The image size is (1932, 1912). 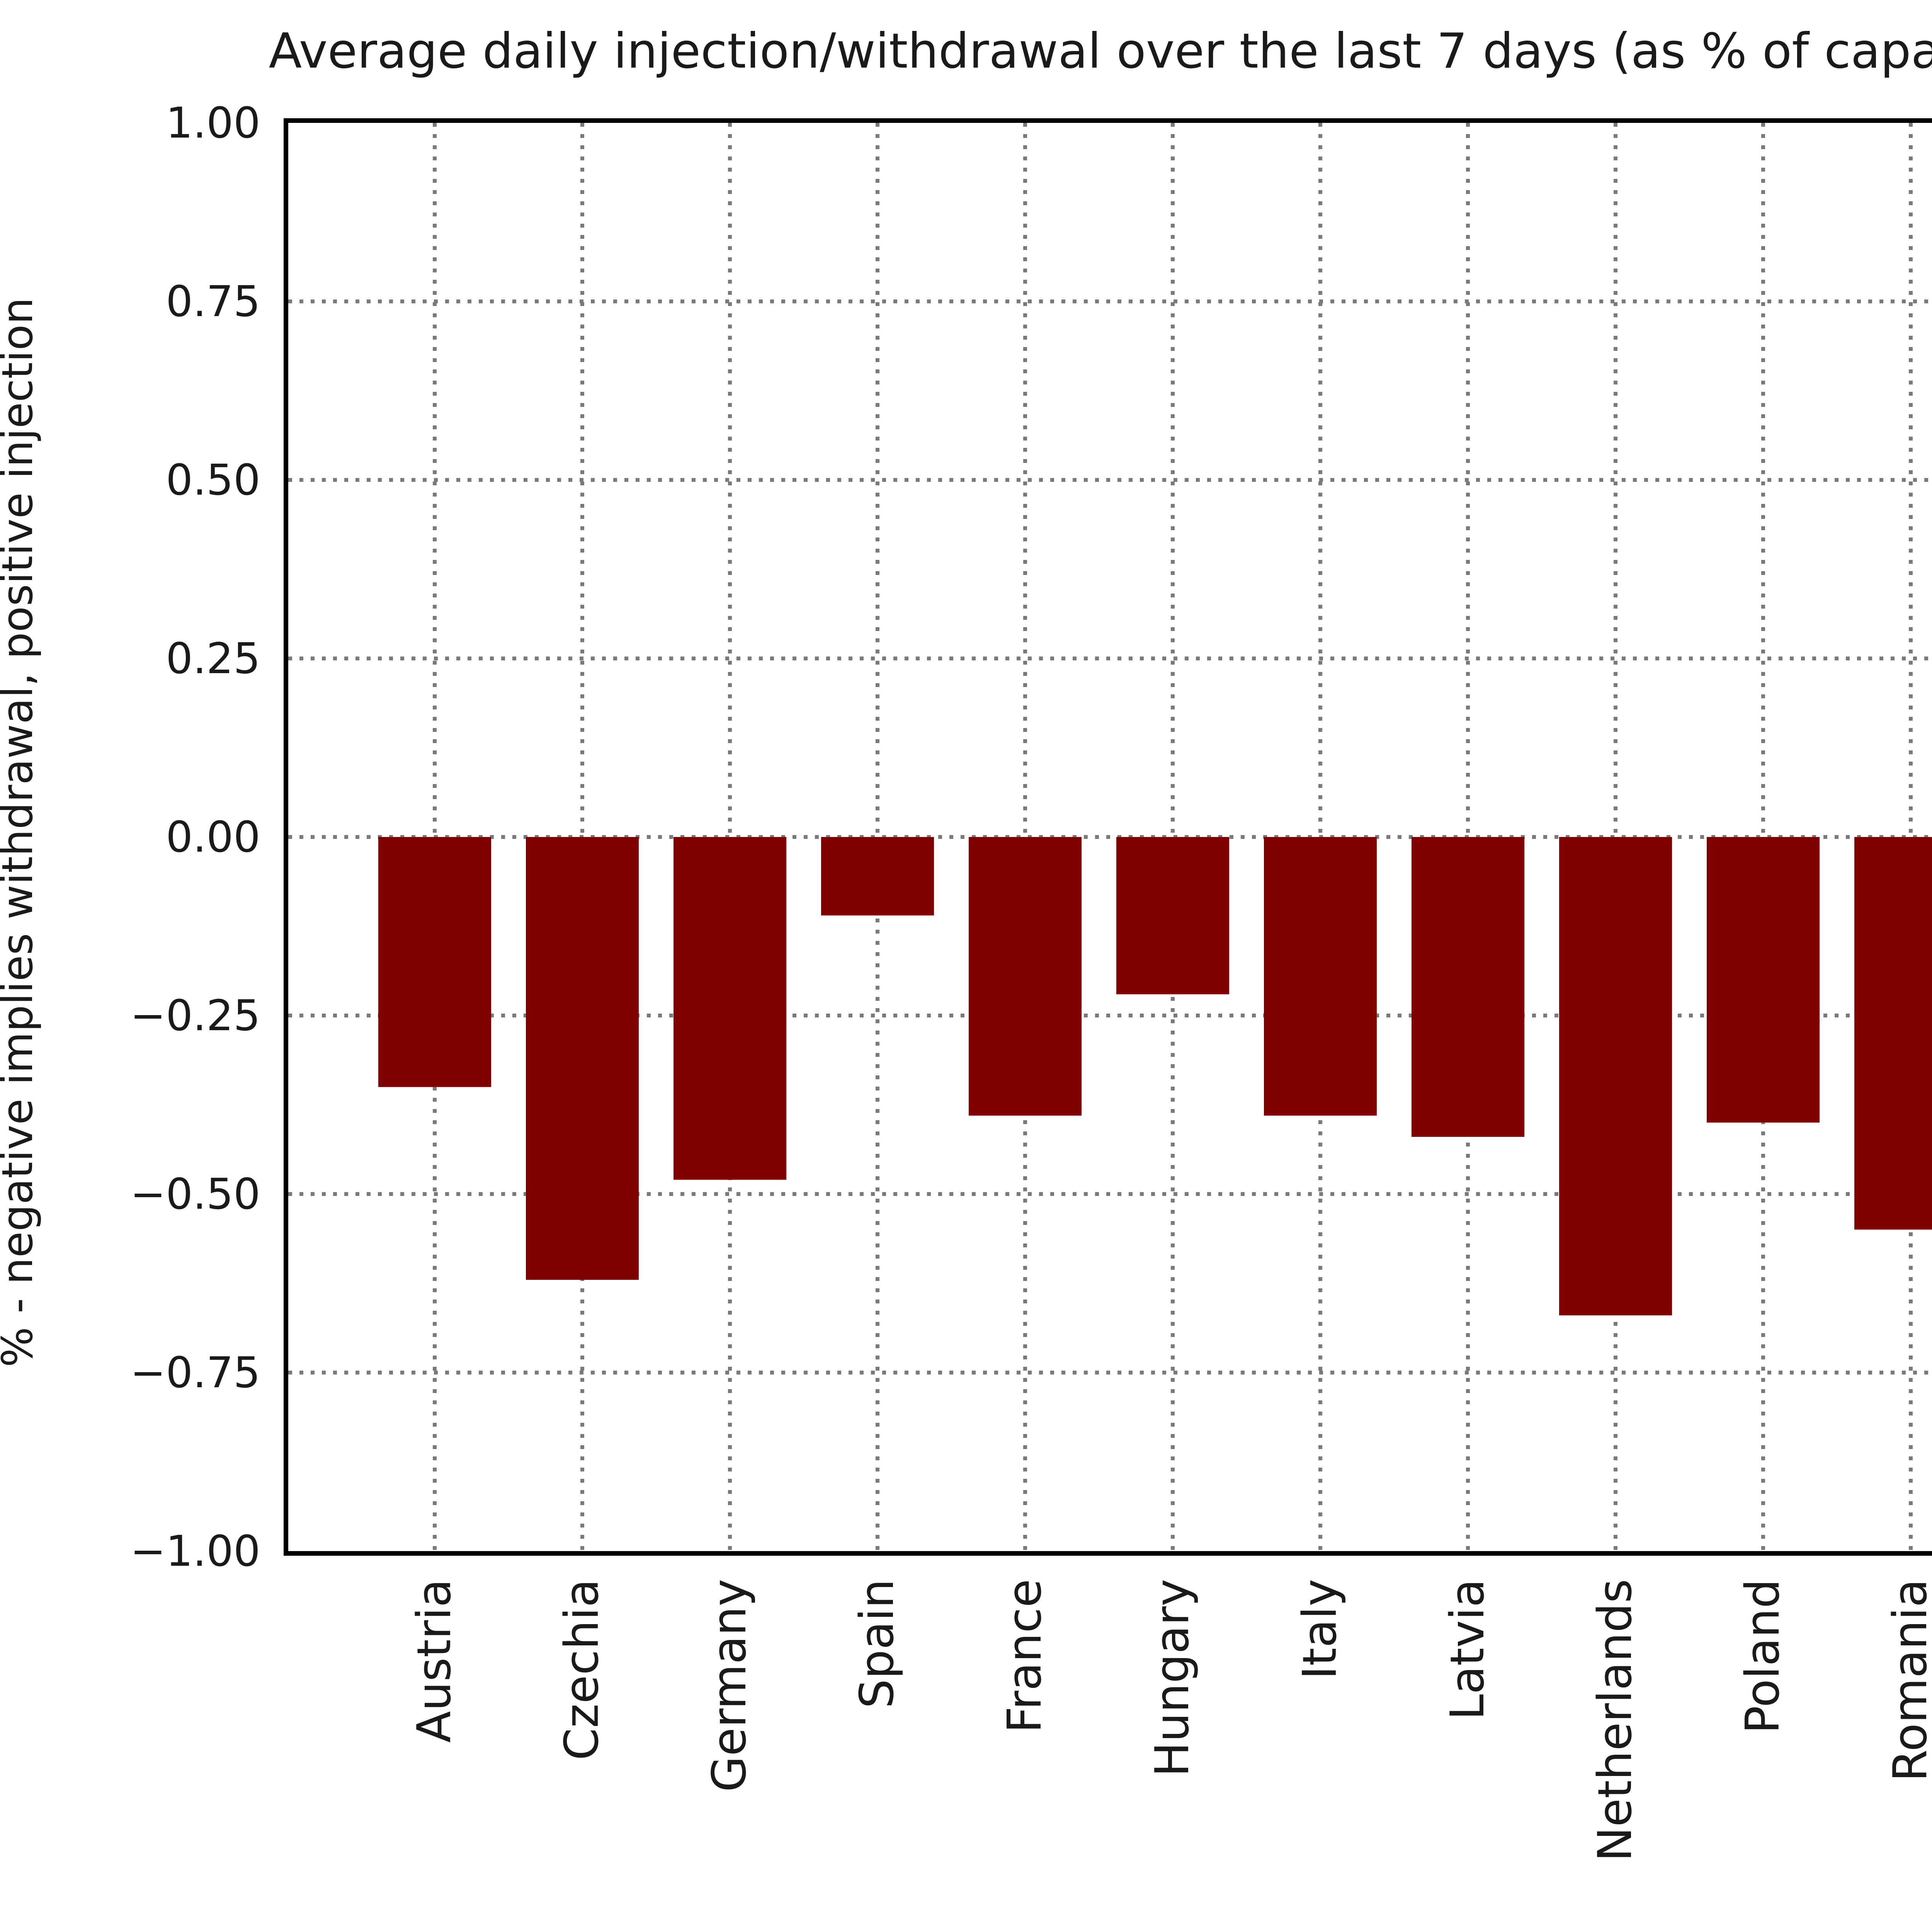 I want to click on x-tick-label-hungary: Hungary, so click(x=1172, y=1678).